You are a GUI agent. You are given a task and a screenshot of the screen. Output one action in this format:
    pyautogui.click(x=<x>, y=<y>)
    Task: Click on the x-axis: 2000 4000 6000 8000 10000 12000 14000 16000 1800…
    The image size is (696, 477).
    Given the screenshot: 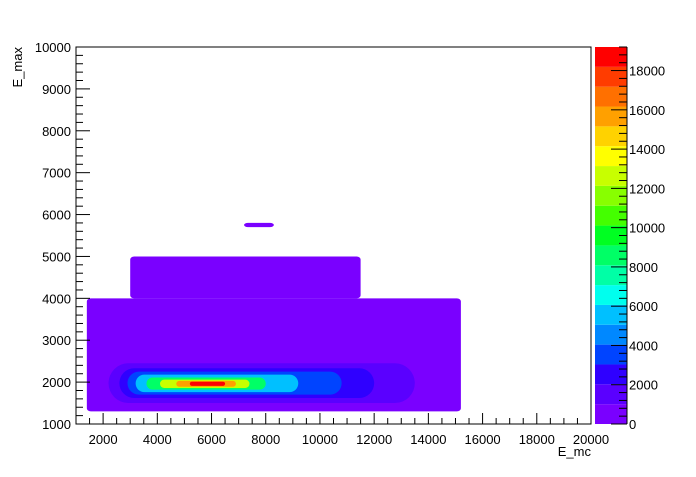 What is the action you would take?
    pyautogui.click(x=342, y=430)
    